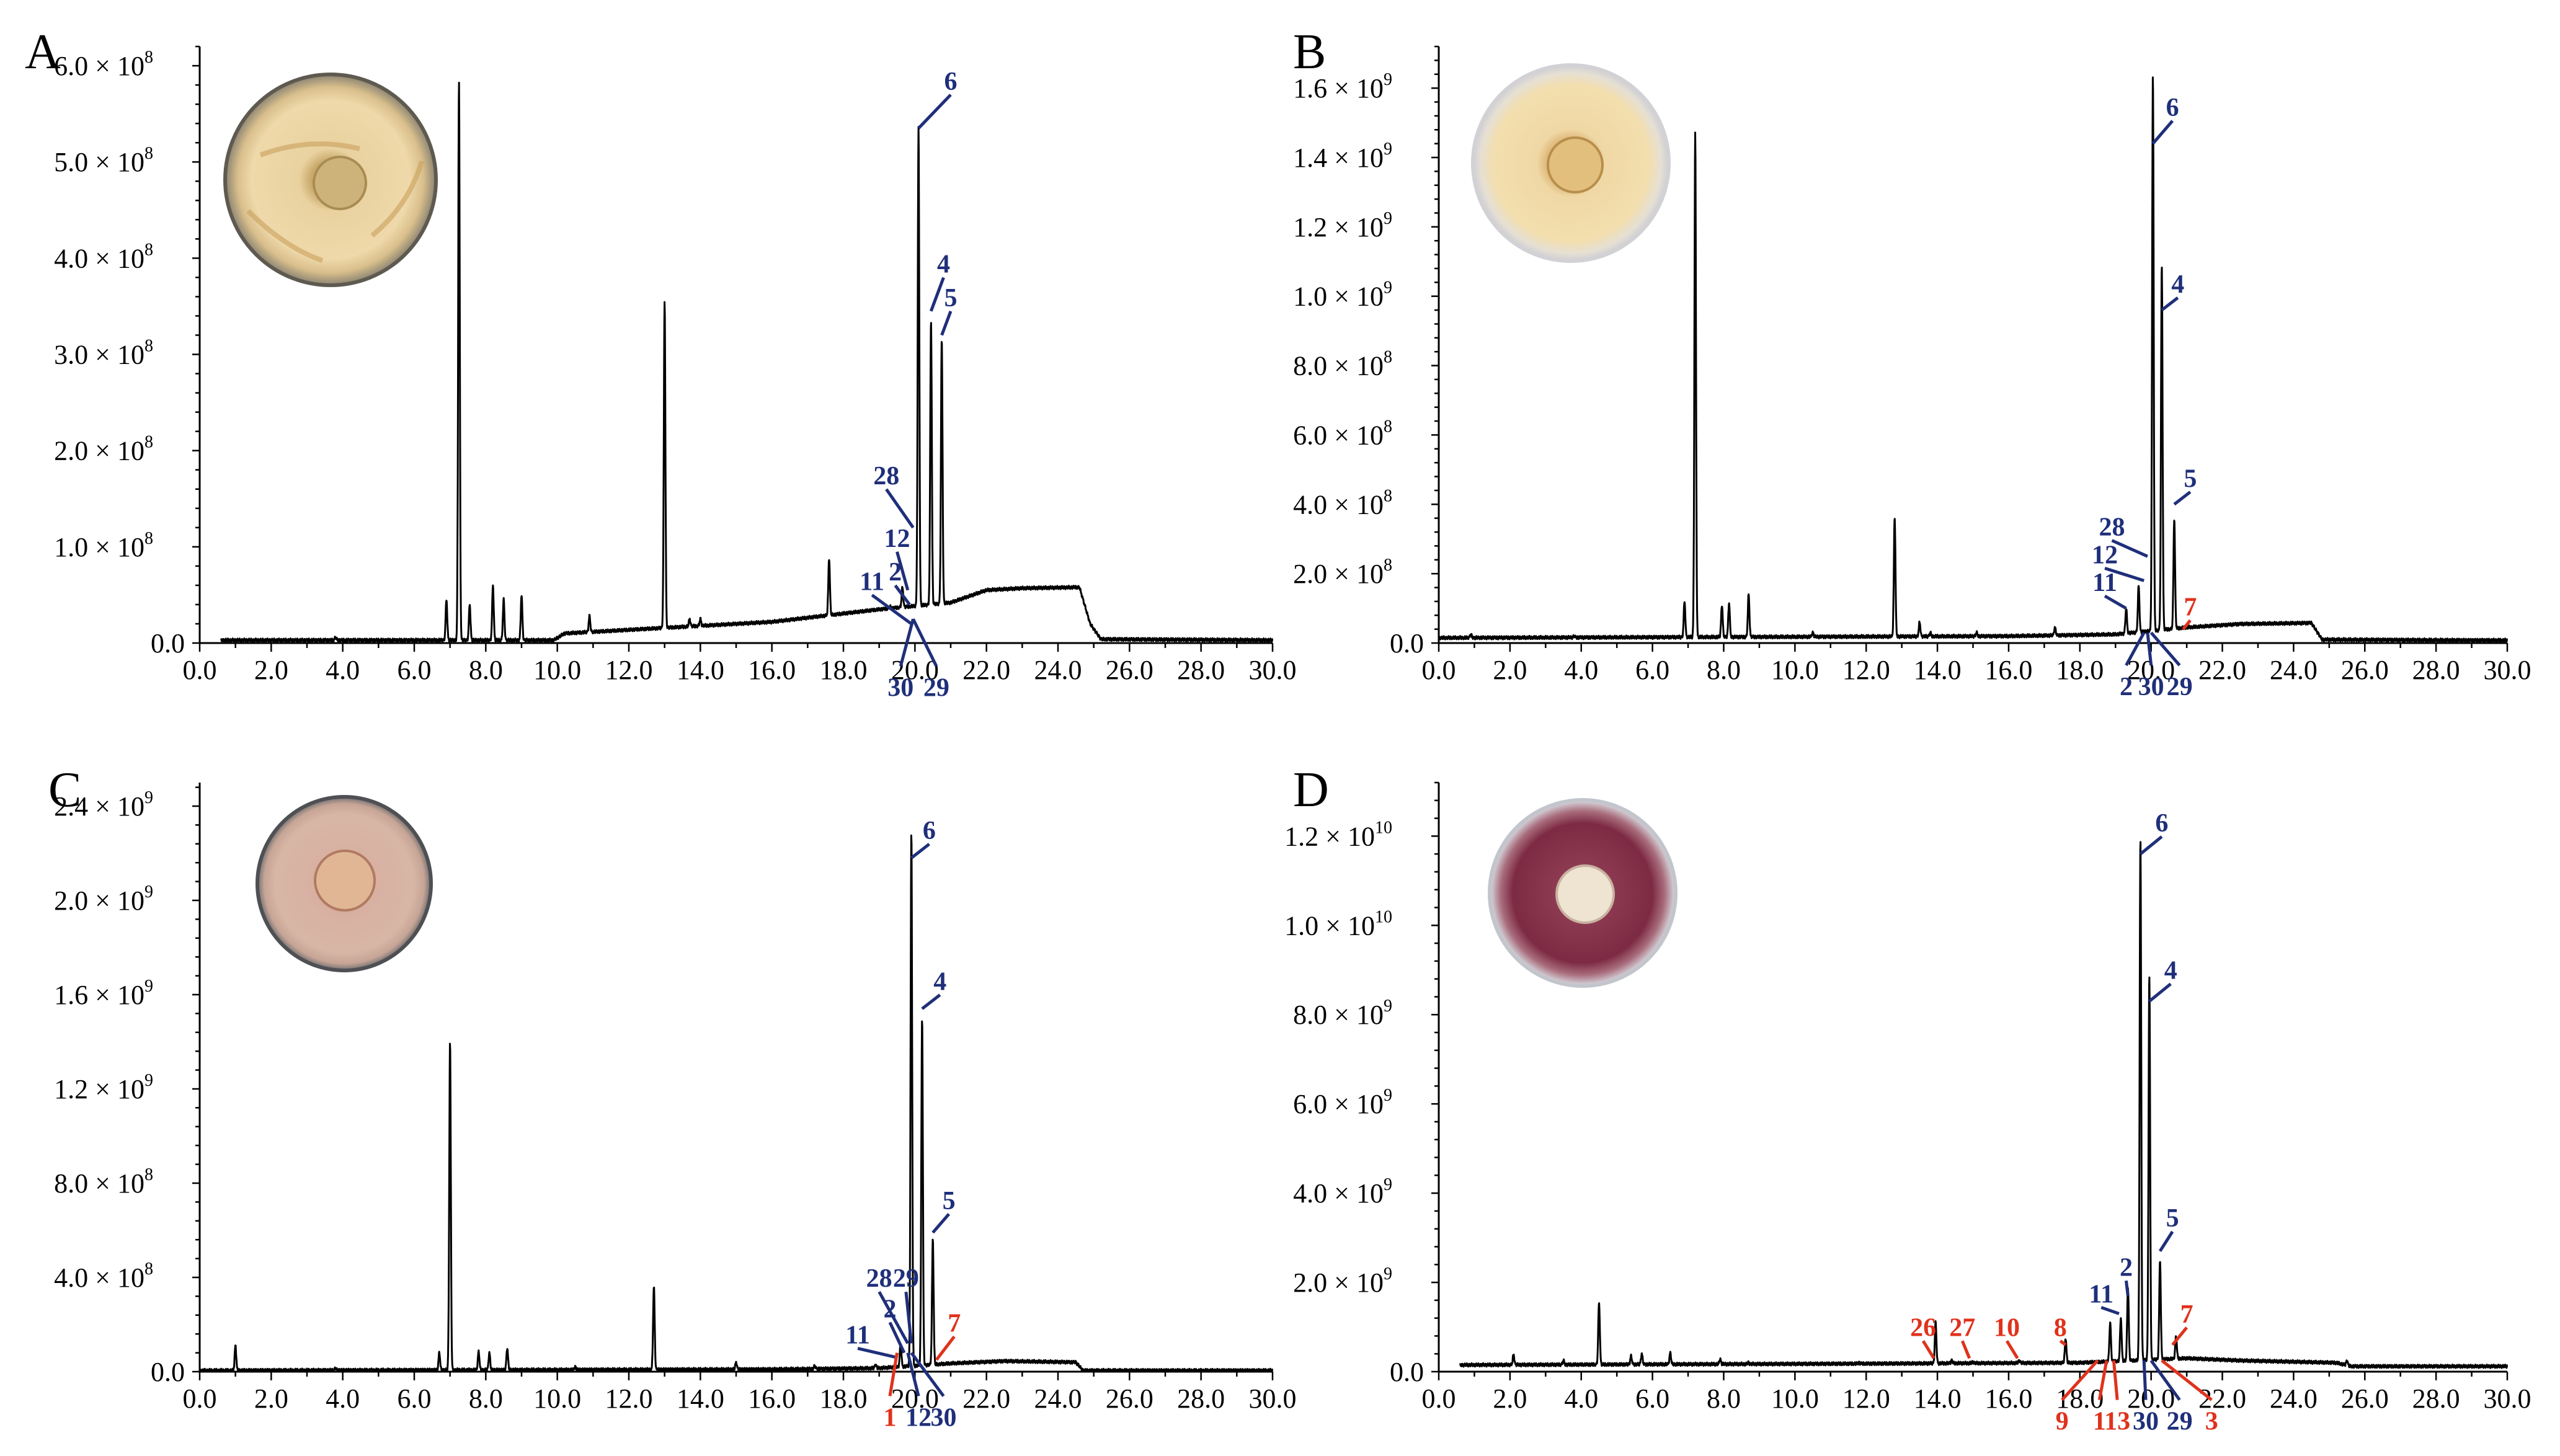 The height and width of the screenshot is (1456, 2560). I want to click on annotation-label-c: 29, so click(906, 1278).